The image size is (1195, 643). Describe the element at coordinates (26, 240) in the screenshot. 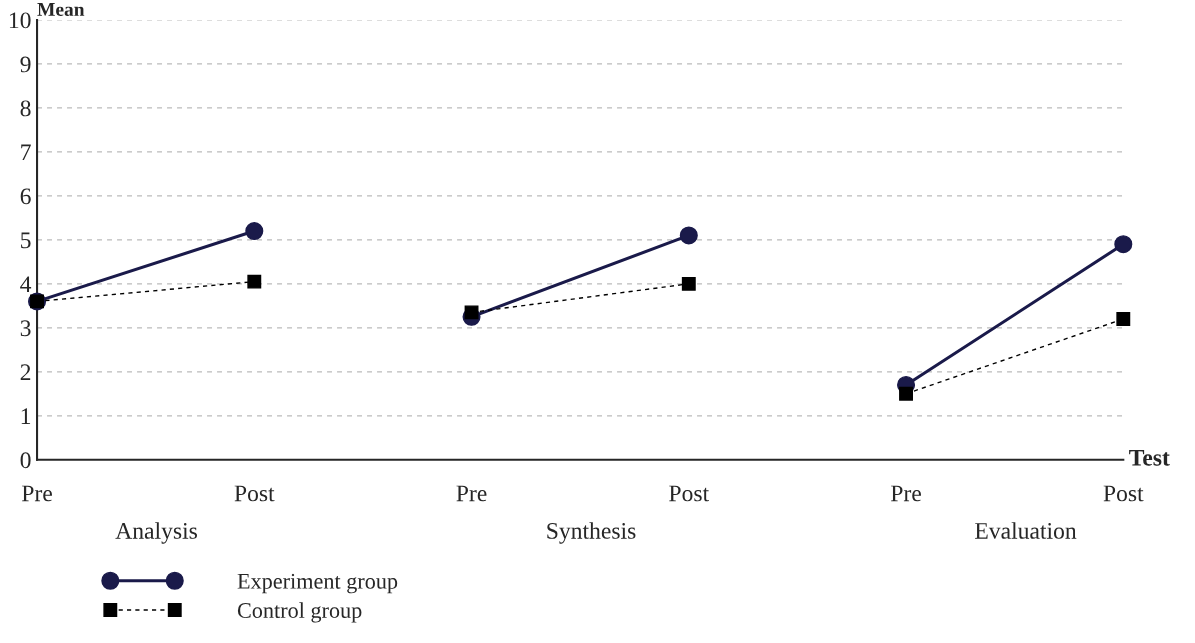

I see `y-tick-label: 5` at that location.